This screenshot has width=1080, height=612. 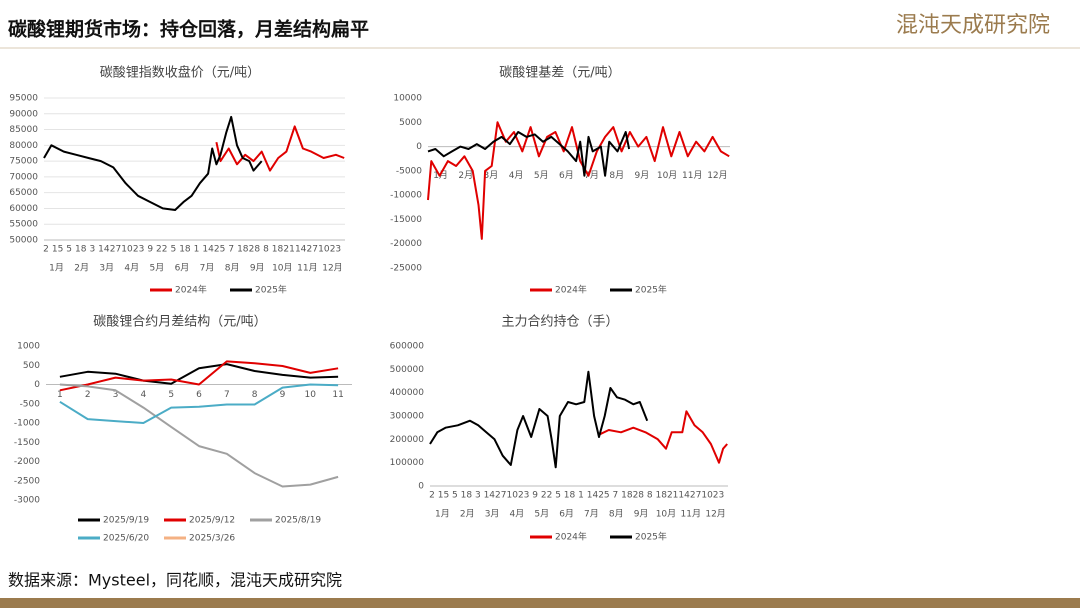 What do you see at coordinates (407, 417) in the screenshot?
I see `y-tick-label: 300000` at bounding box center [407, 417].